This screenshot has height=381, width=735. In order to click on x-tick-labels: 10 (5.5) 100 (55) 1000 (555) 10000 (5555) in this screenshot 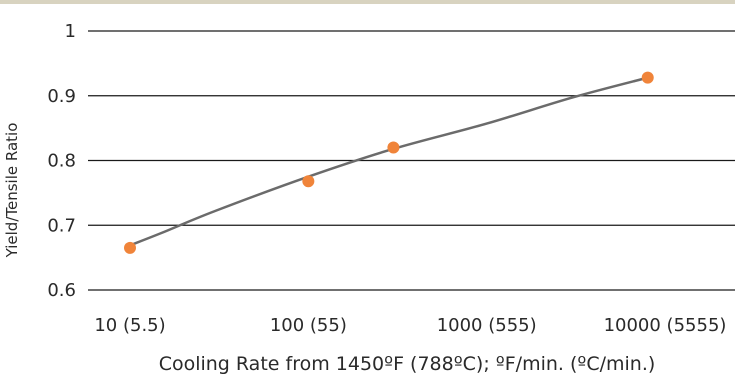, I will do `click(410, 325)`.